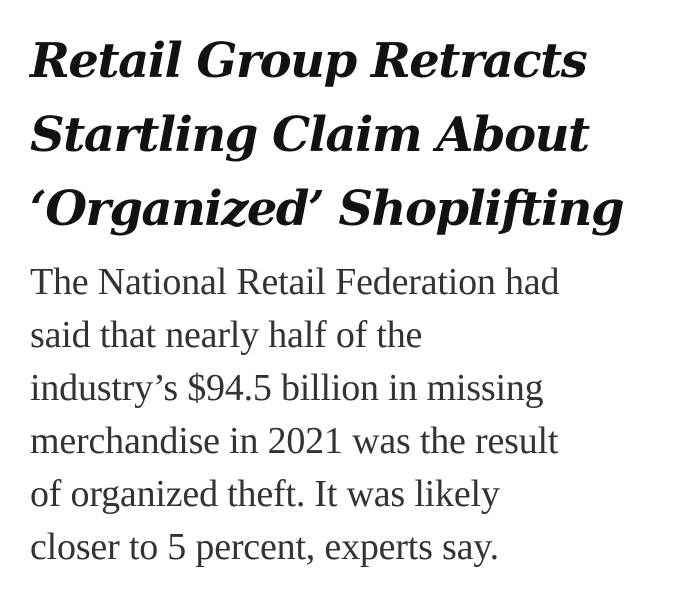  Describe the element at coordinates (226, 335) in the screenshot. I see `summary-line: said that nearly half of the` at that location.